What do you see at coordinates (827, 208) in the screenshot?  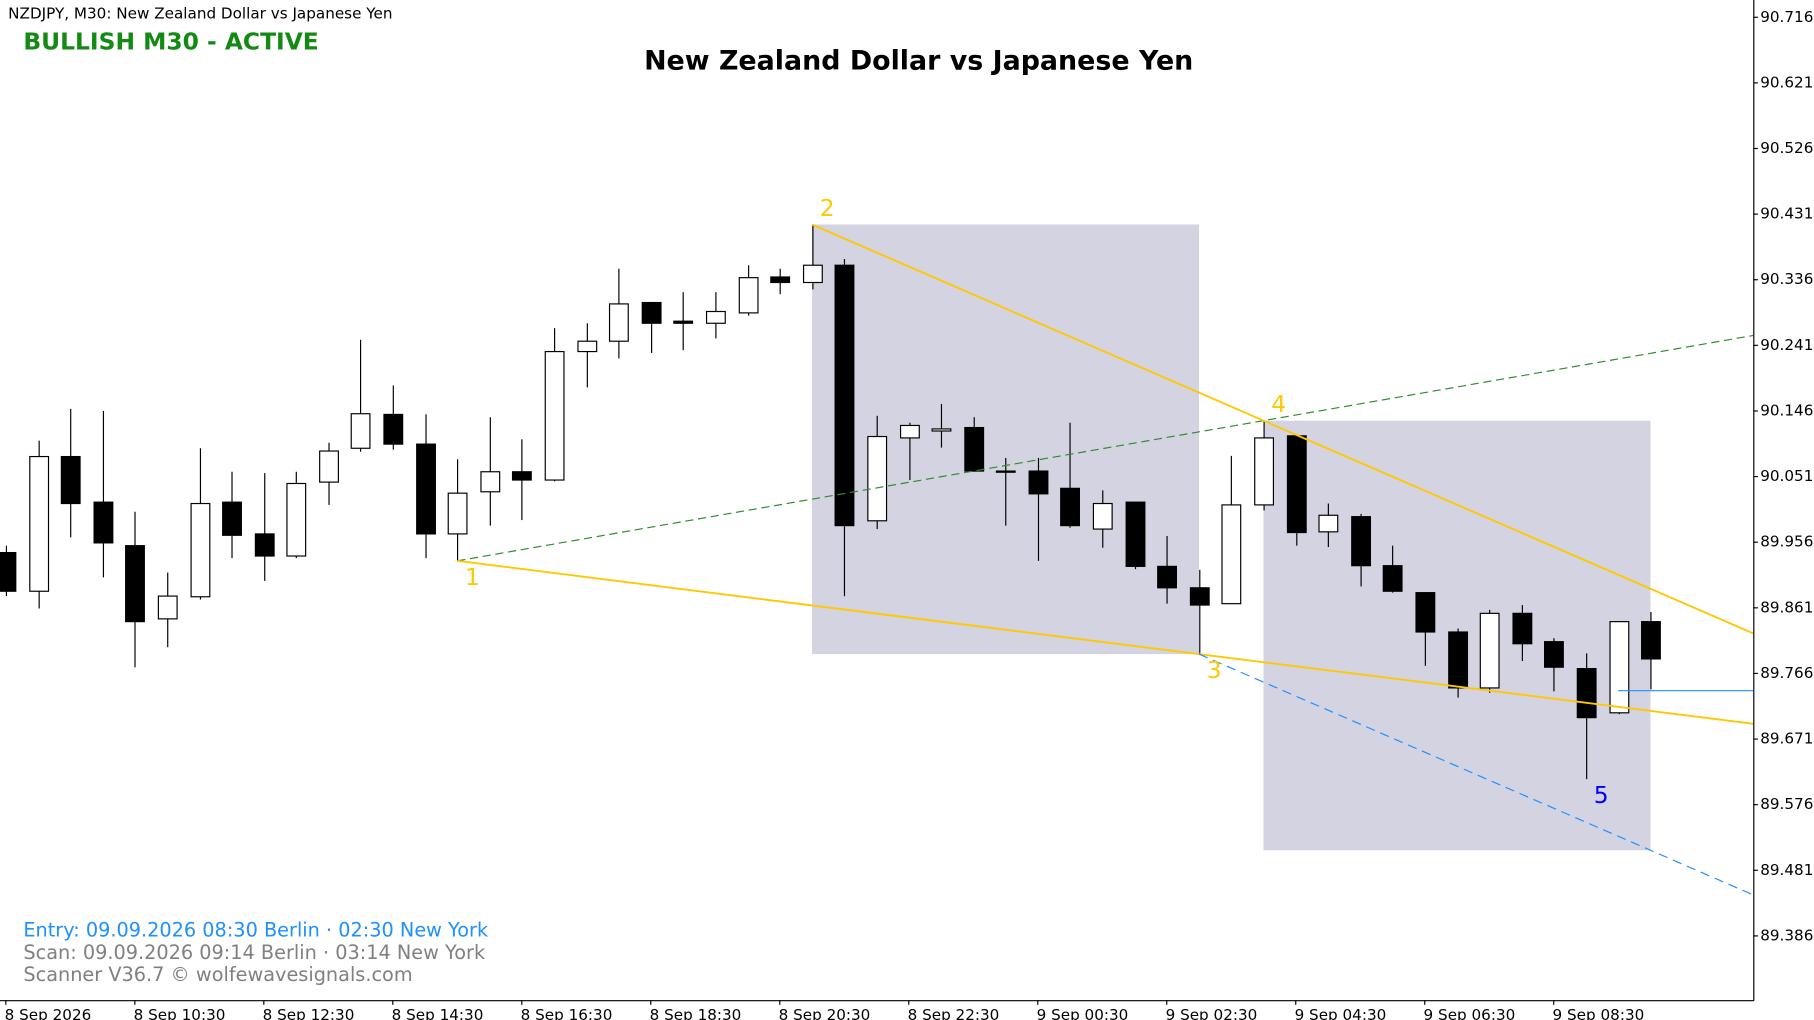 I see `wave-point-label: 2` at bounding box center [827, 208].